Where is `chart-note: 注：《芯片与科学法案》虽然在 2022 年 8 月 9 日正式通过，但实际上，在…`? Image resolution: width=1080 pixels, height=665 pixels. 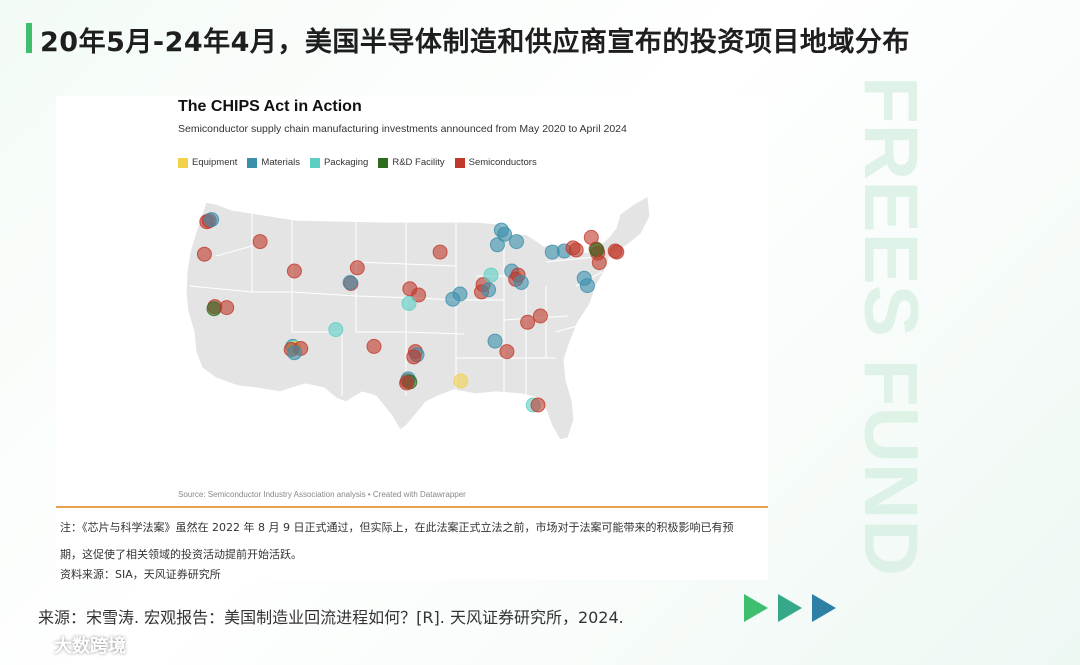
chart-note: 注：《芯片与科学法案》虽然在 2022 年 8 月 9 日正式通过，但实际上，在… is located at coordinates (397, 541).